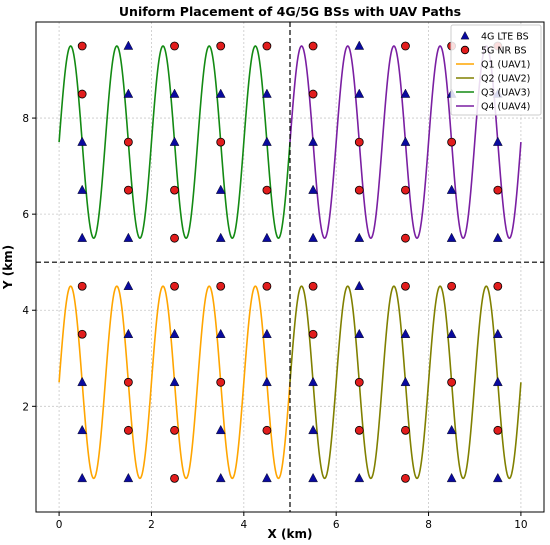 The width and height of the screenshot is (550, 545). I want to click on y-tick-label: 2, so click(25, 407).